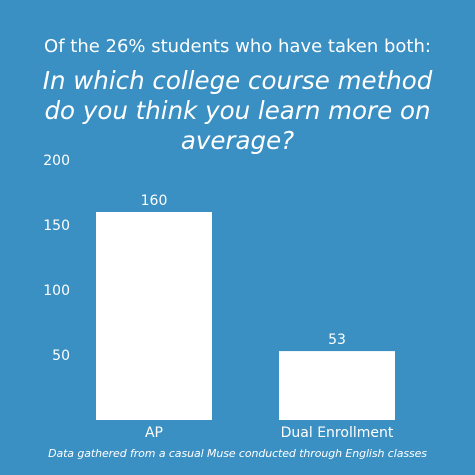 The height and width of the screenshot is (475, 475). What do you see at coordinates (237, 80) in the screenshot?
I see `chart-title-line-1: In which college course method` at bounding box center [237, 80].